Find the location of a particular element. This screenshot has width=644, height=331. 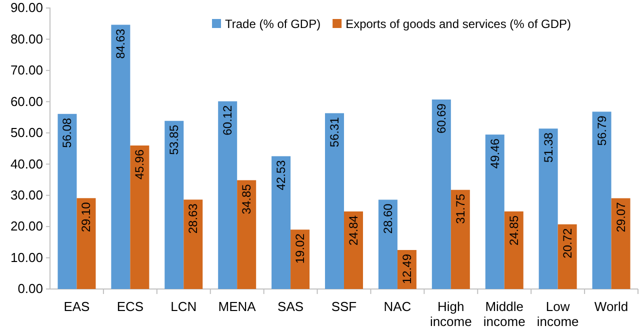

y-tick-label: 50.00 is located at coordinates (26, 132).